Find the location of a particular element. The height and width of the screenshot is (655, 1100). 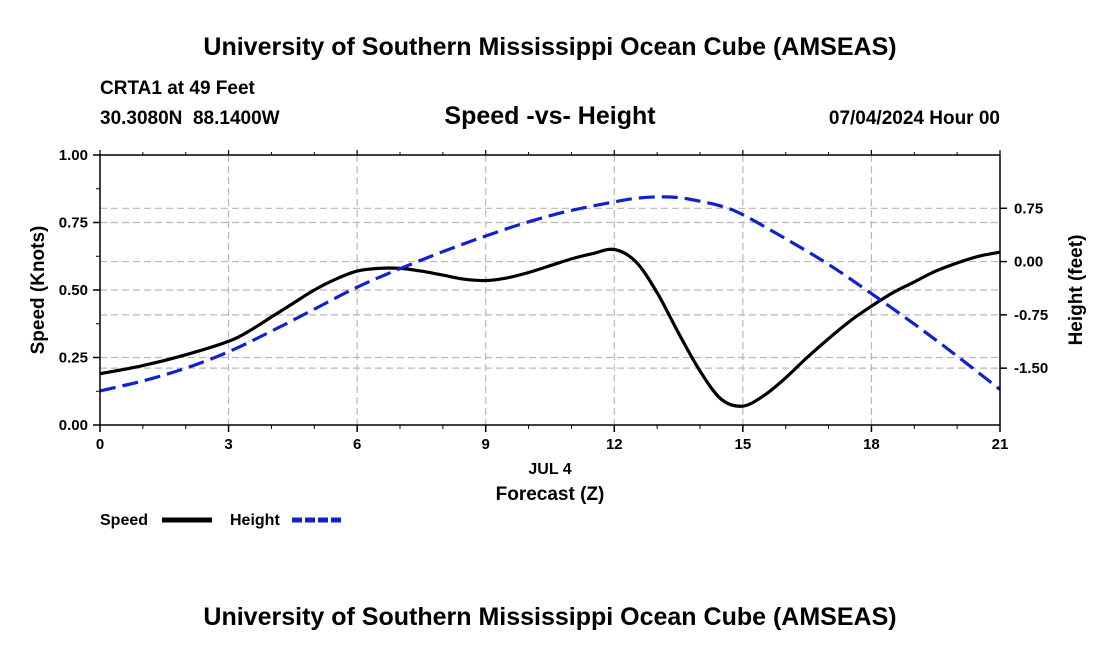

station-label: CRTA1 at 49 Feet is located at coordinates (178, 88).